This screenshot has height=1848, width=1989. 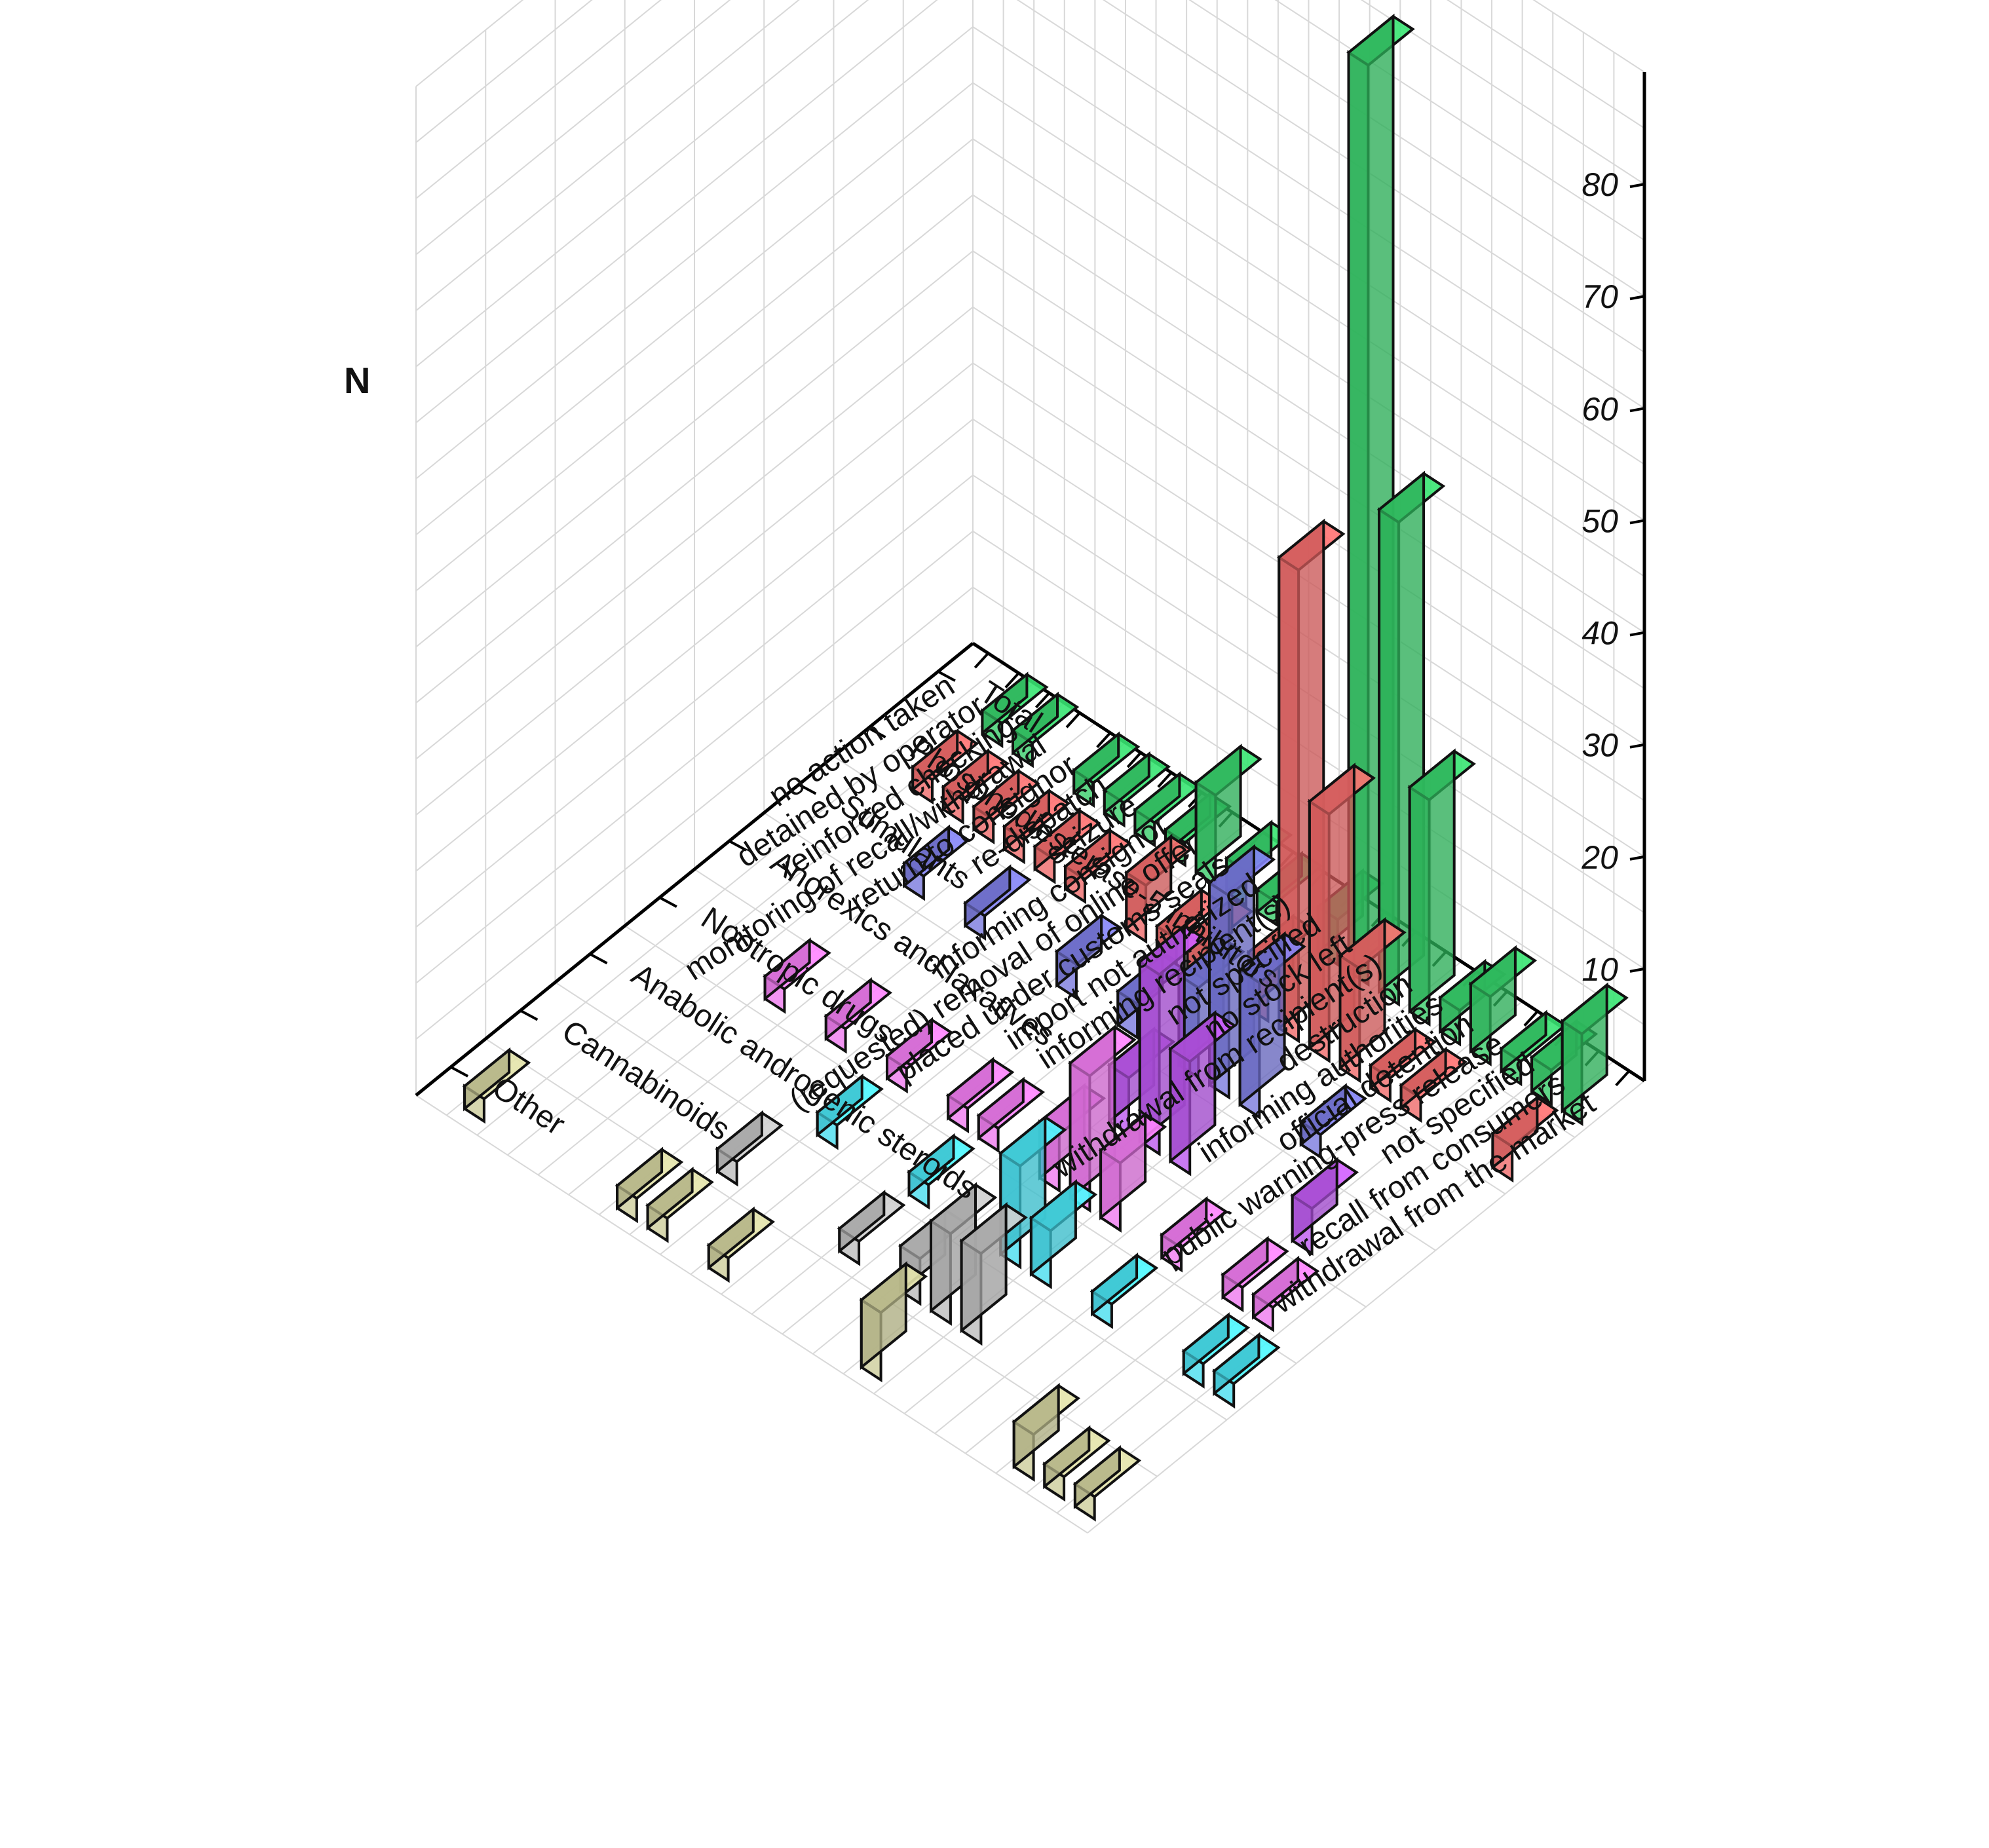 What do you see at coordinates (357, 381) in the screenshot?
I see `z-axis-title: N` at bounding box center [357, 381].